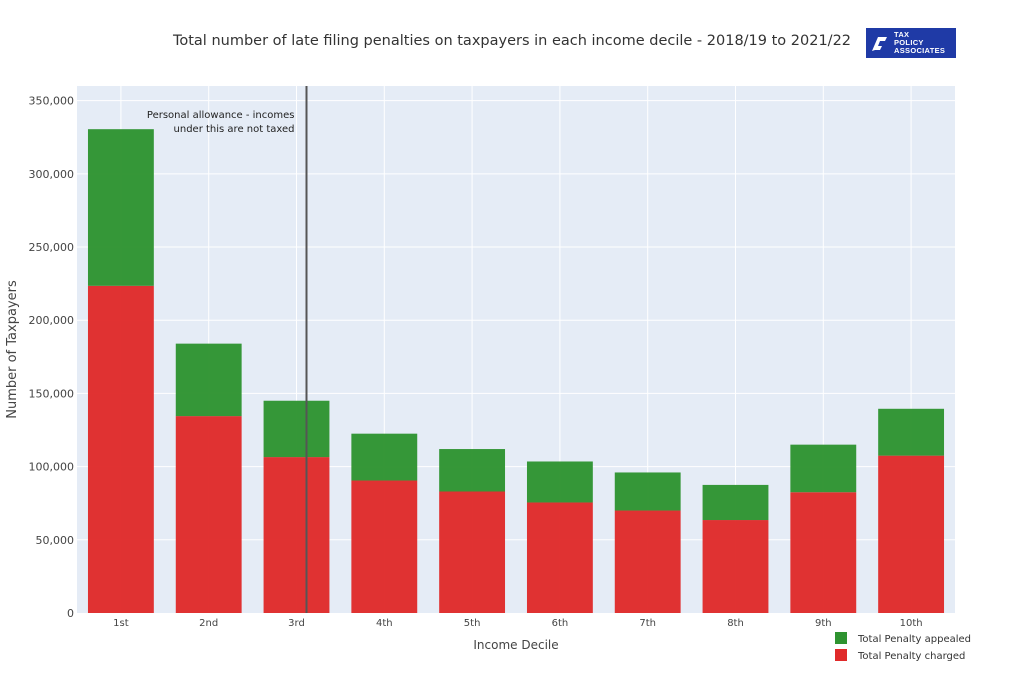 The height and width of the screenshot is (683, 1024). I want to click on logo-line-3: ASSOCIATES, so click(920, 50).